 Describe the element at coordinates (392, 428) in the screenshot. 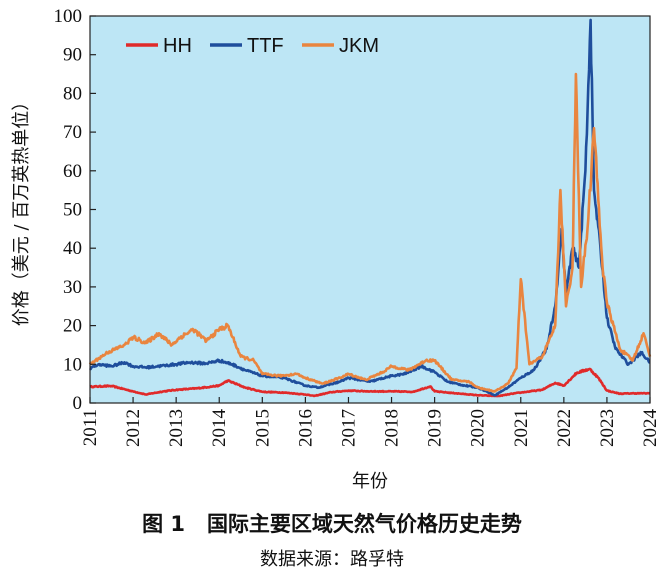

I see `x-tick-label: 2018` at that location.